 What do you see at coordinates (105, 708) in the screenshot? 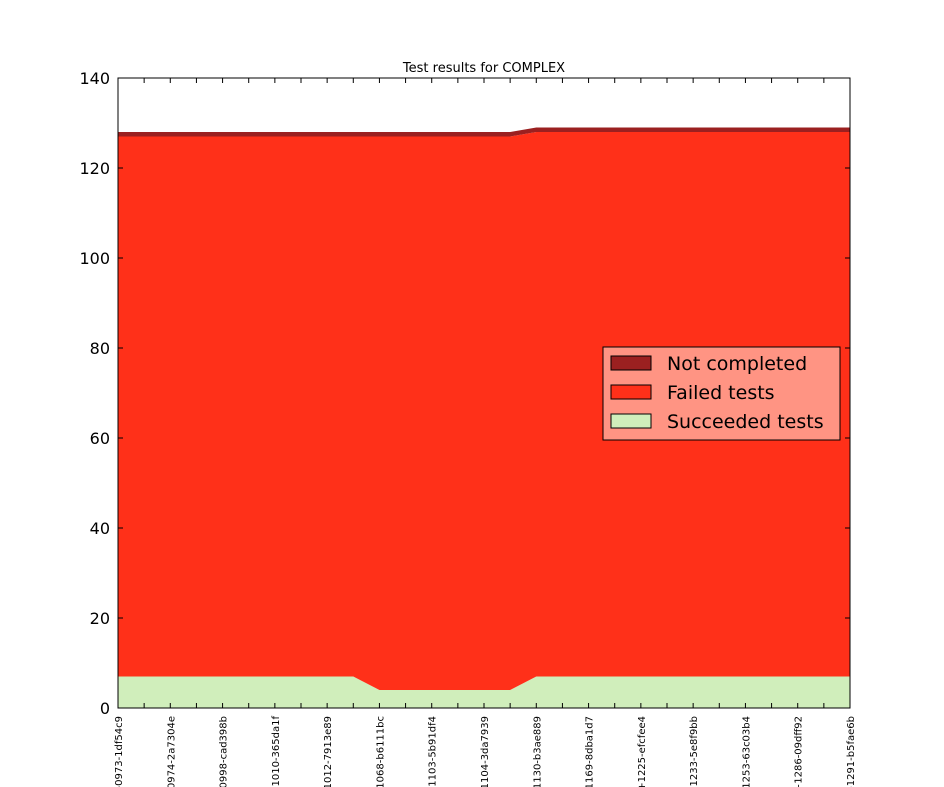
I see `y-tick-label: 0` at bounding box center [105, 708].